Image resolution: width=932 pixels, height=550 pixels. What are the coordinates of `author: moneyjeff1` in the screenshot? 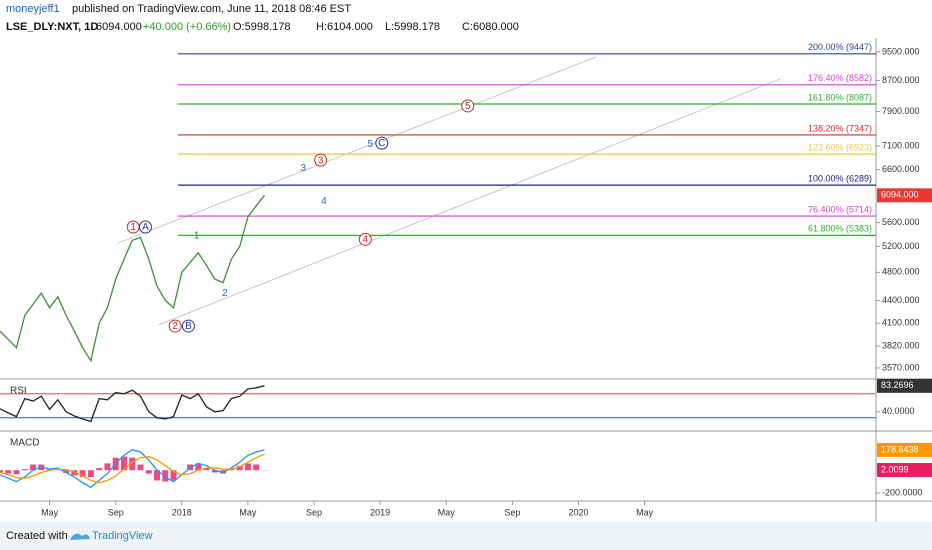 It's located at (33, 9).